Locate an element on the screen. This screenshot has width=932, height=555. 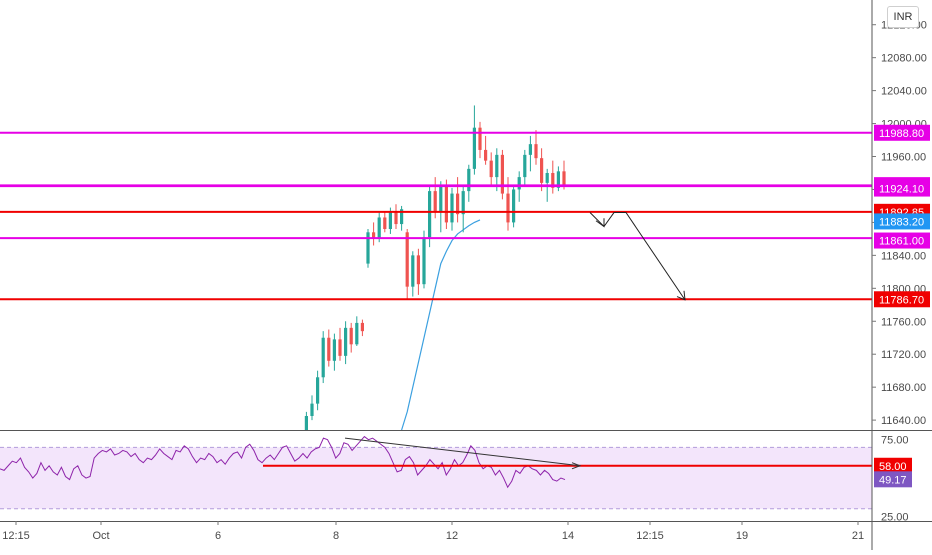
time-tick-label: 6 is located at coordinates (218, 536).